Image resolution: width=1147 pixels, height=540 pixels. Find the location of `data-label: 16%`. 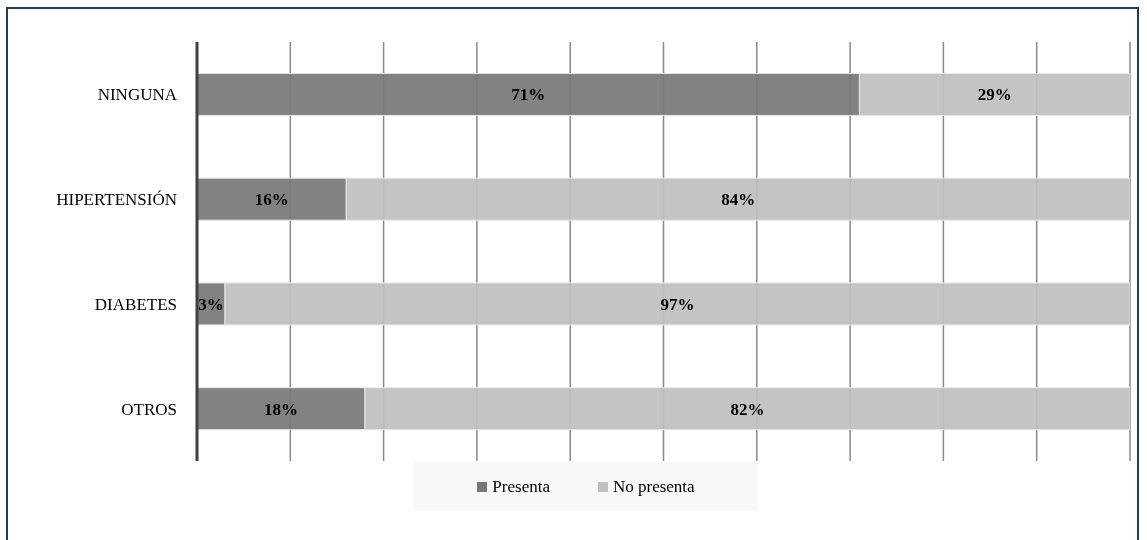

data-label: 16% is located at coordinates (271, 200).